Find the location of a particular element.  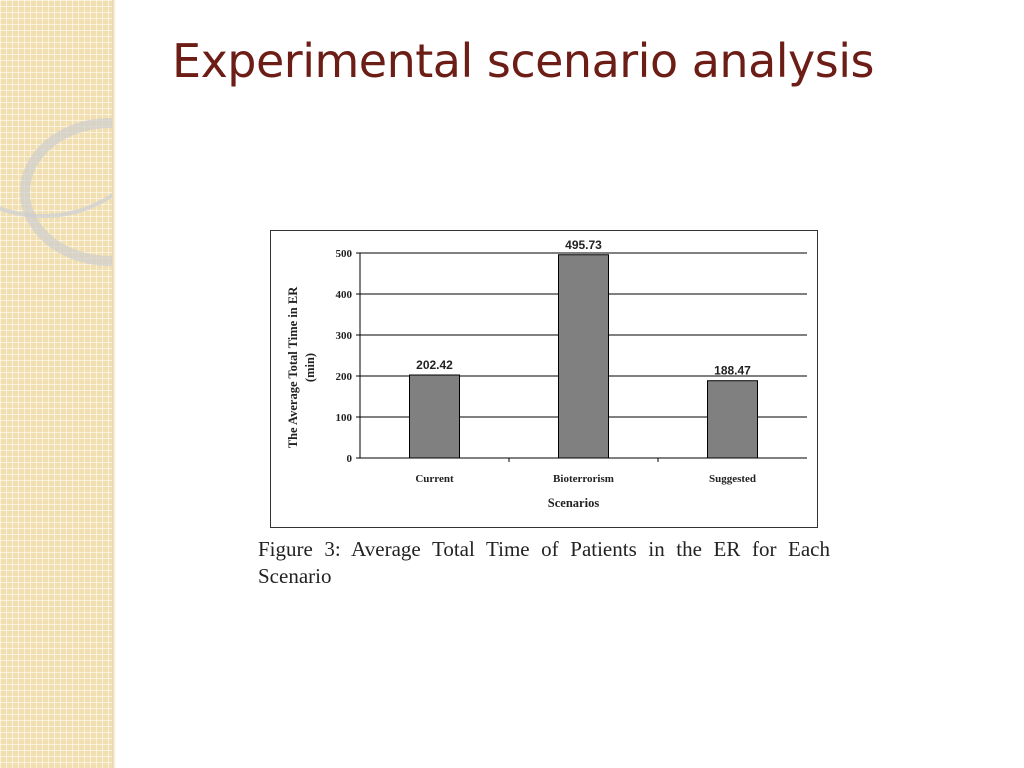

y-axis-label: The Average Total Time in ER is located at coordinates (293, 367).